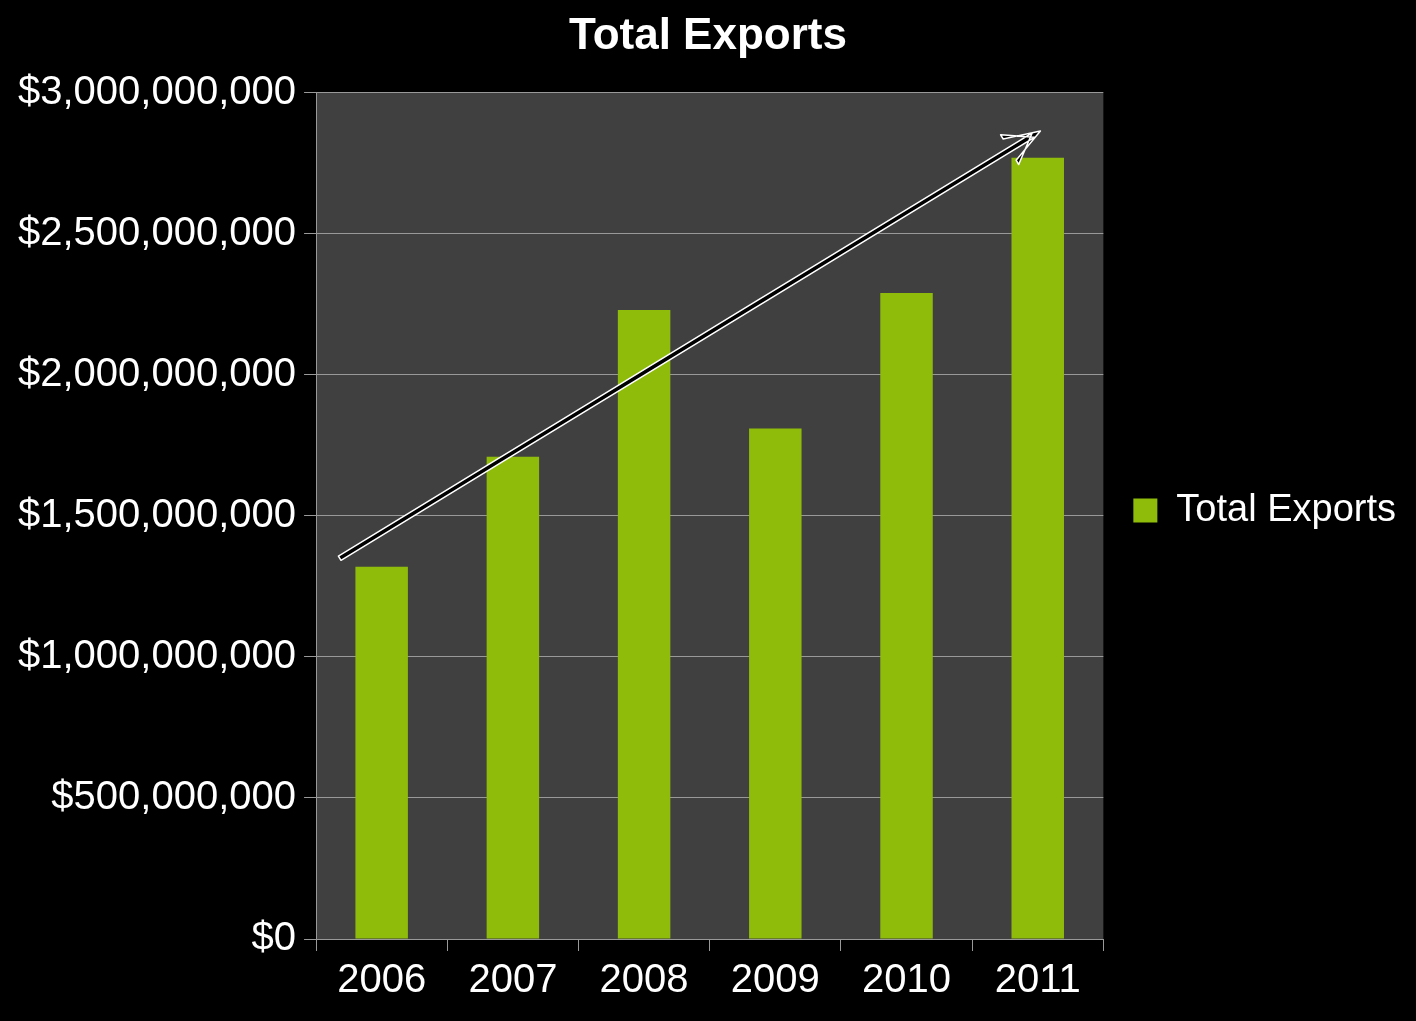 The width and height of the screenshot is (1416, 1021). What do you see at coordinates (513, 978) in the screenshot?
I see `x-tick-label: 2007` at bounding box center [513, 978].